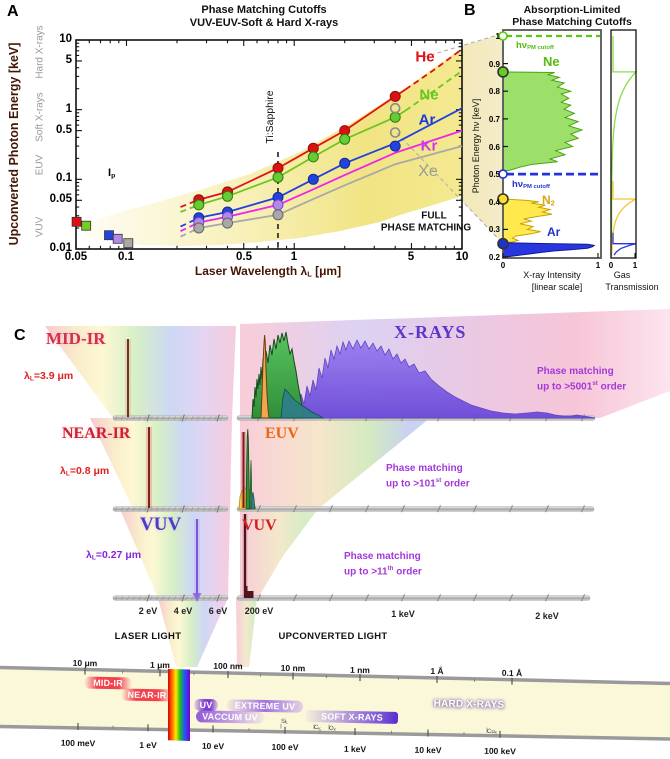 Image resolution: width=670 pixels, height=759 pixels. What do you see at coordinates (426, 228) in the screenshot?
I see `full-pm-line2: PHASE MATCHING` at bounding box center [426, 228].